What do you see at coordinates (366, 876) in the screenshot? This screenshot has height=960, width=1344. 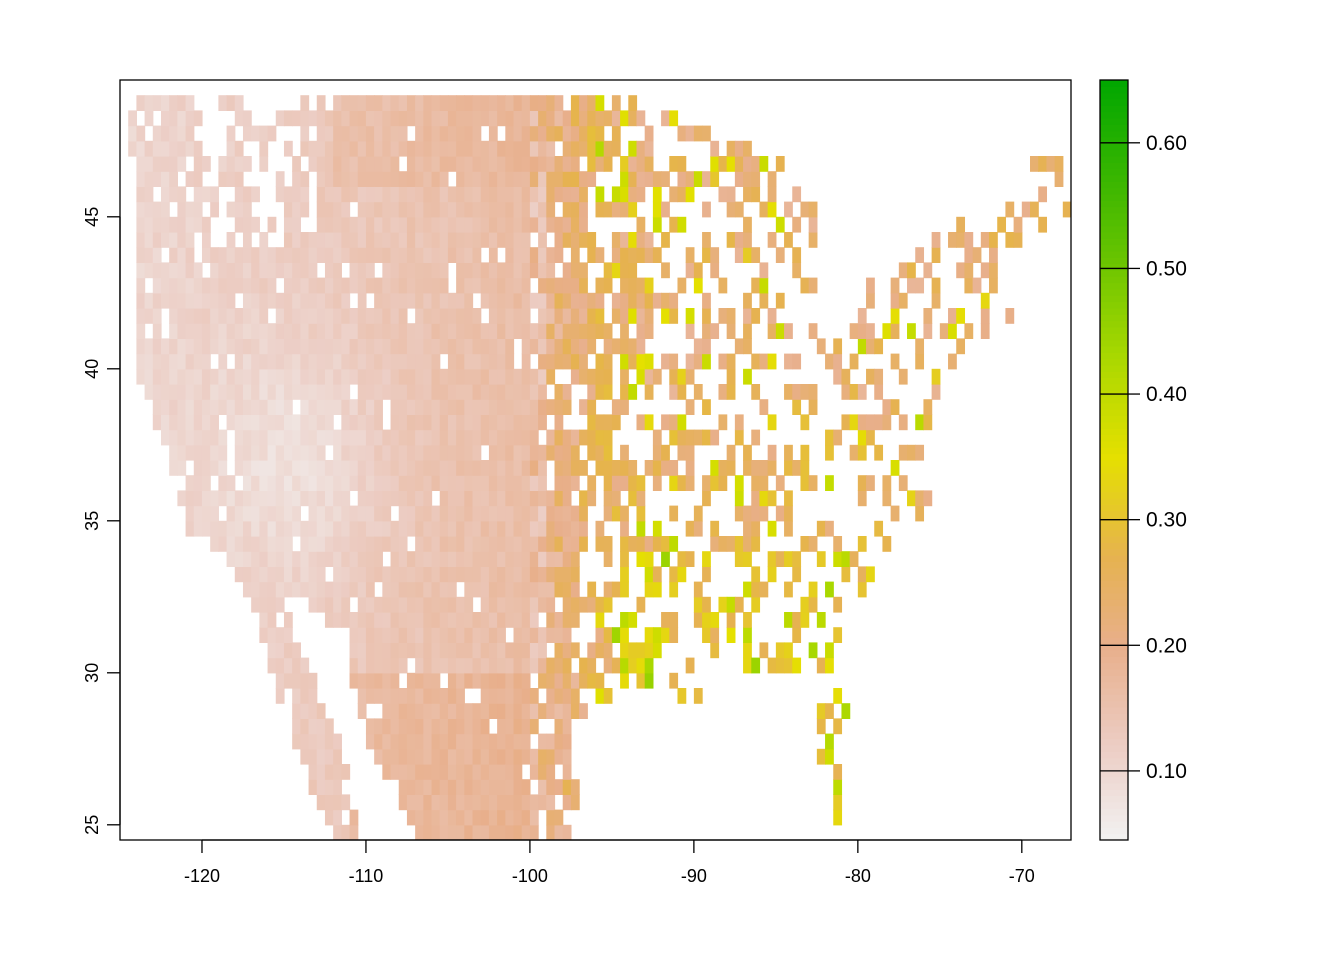 I see `x-tick-label: -110` at bounding box center [366, 876].